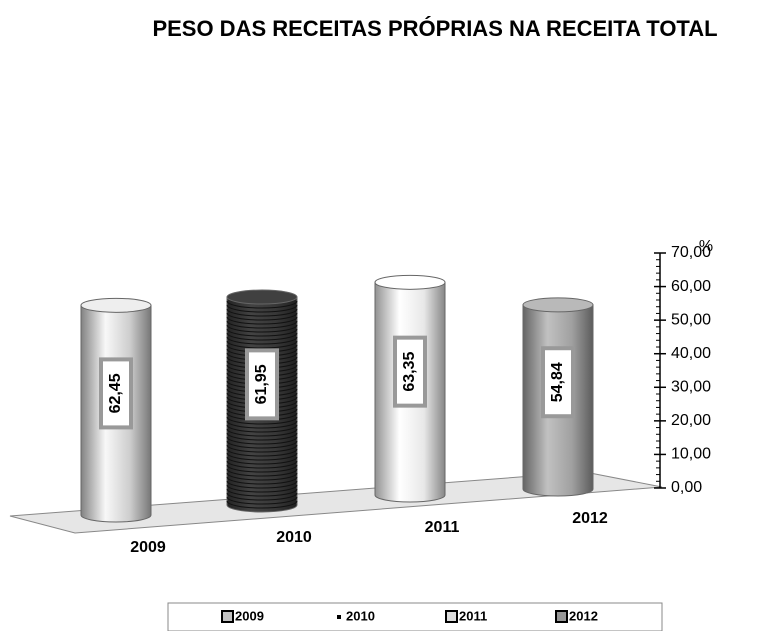  What do you see at coordinates (691, 286) in the screenshot?
I see `y-tick-label: 60,00` at bounding box center [691, 286].